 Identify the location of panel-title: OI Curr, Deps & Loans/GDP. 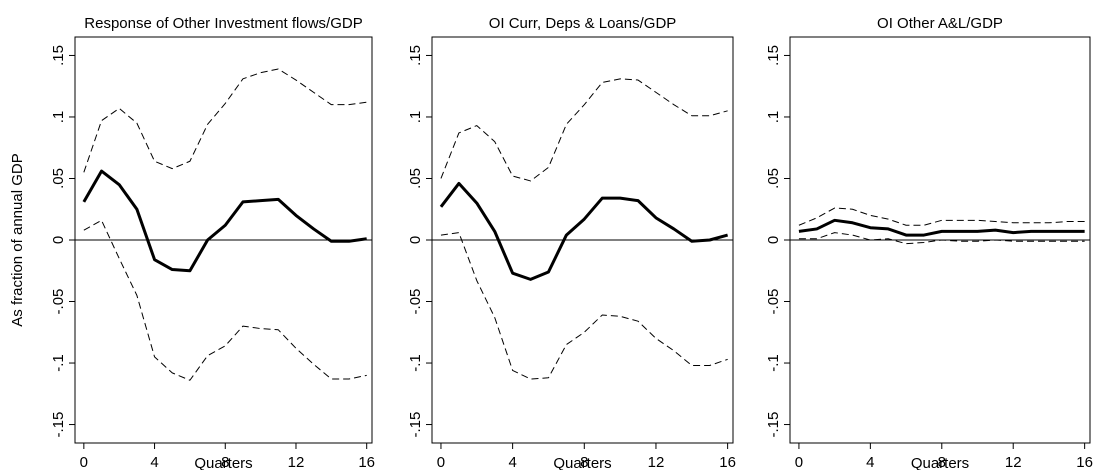
(583, 23).